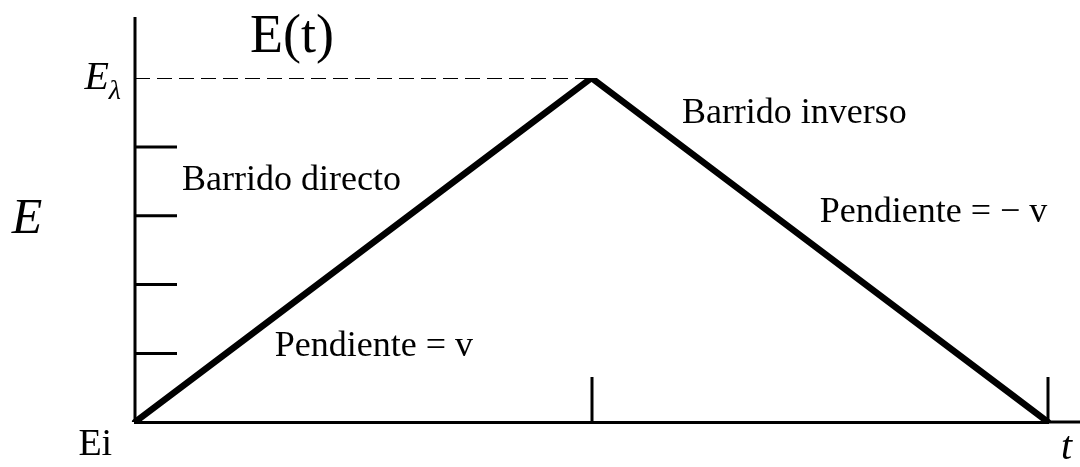 The width and height of the screenshot is (1080, 467). I want to click on y-axis-title: E, so click(26, 215).